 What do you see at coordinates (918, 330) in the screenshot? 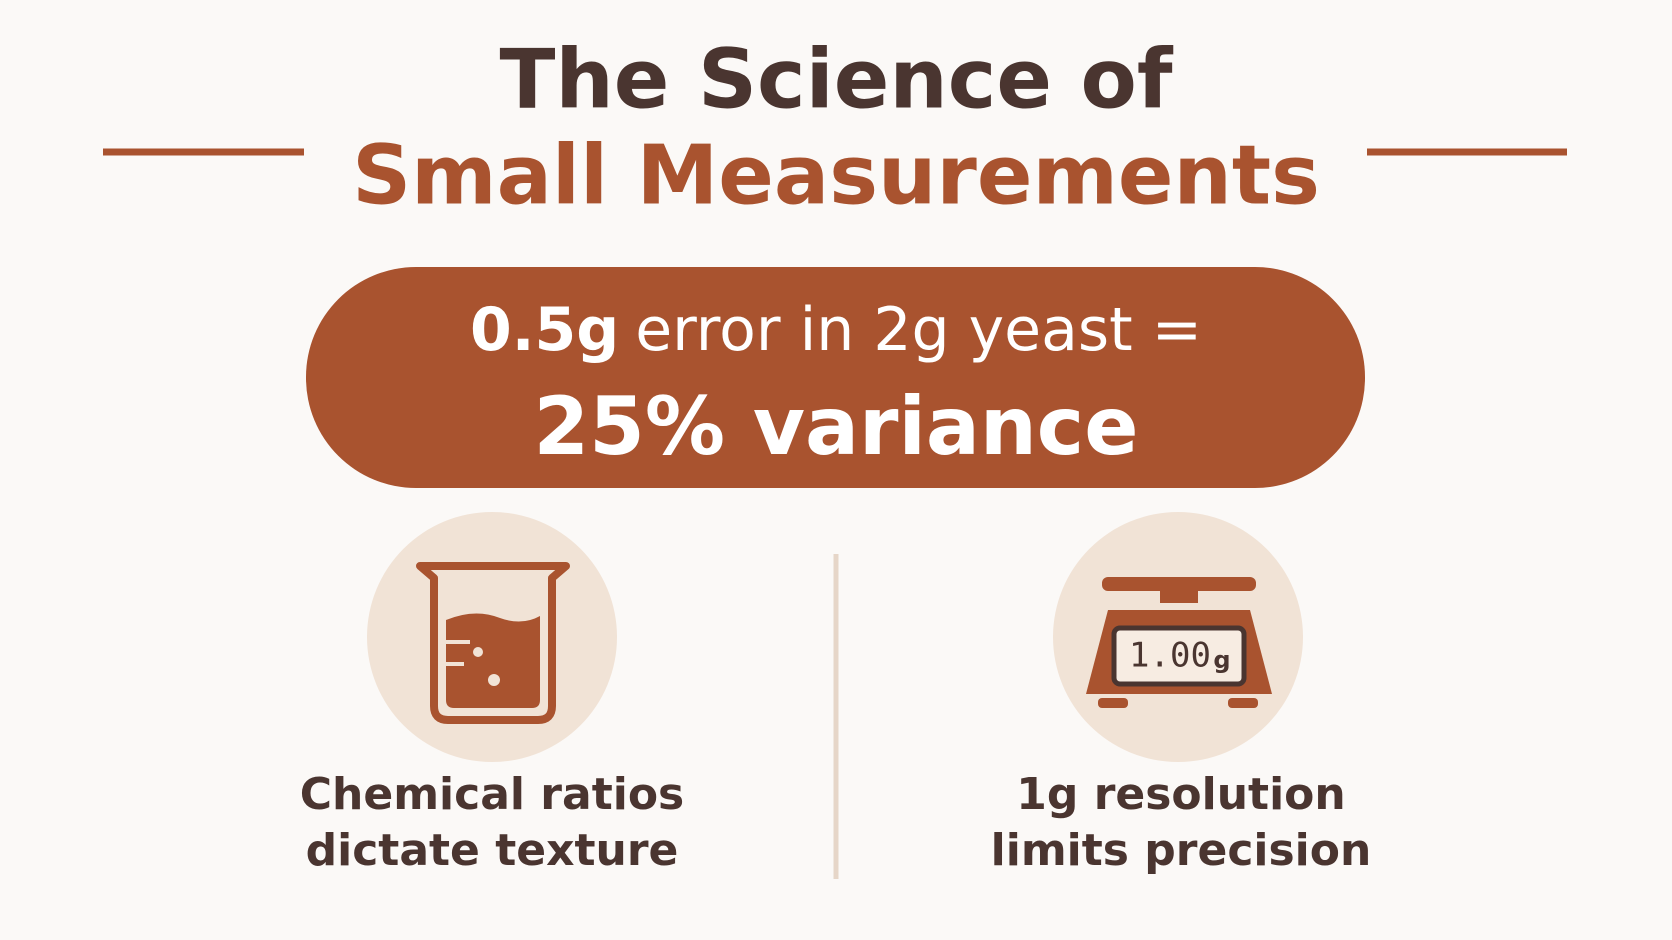
I see `highlight-context: error in 2g yeast =` at bounding box center [918, 330].